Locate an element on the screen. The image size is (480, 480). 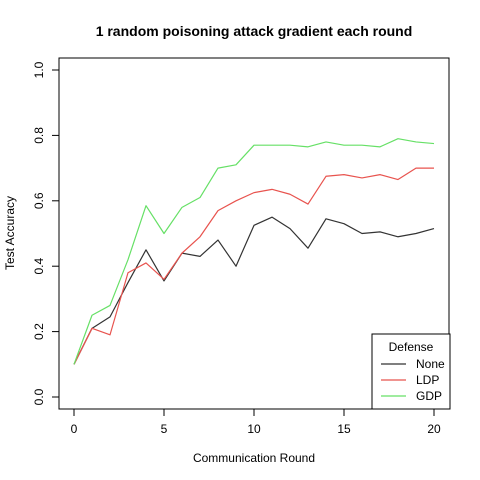
y-axis-label: Test Accuracy is located at coordinates (10, 233).